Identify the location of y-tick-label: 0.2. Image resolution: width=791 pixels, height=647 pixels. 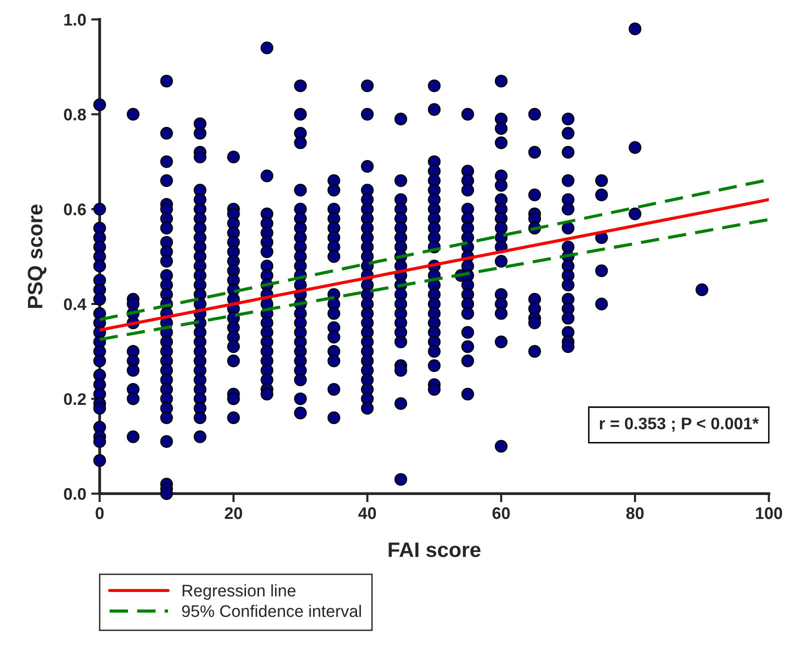
(75, 399).